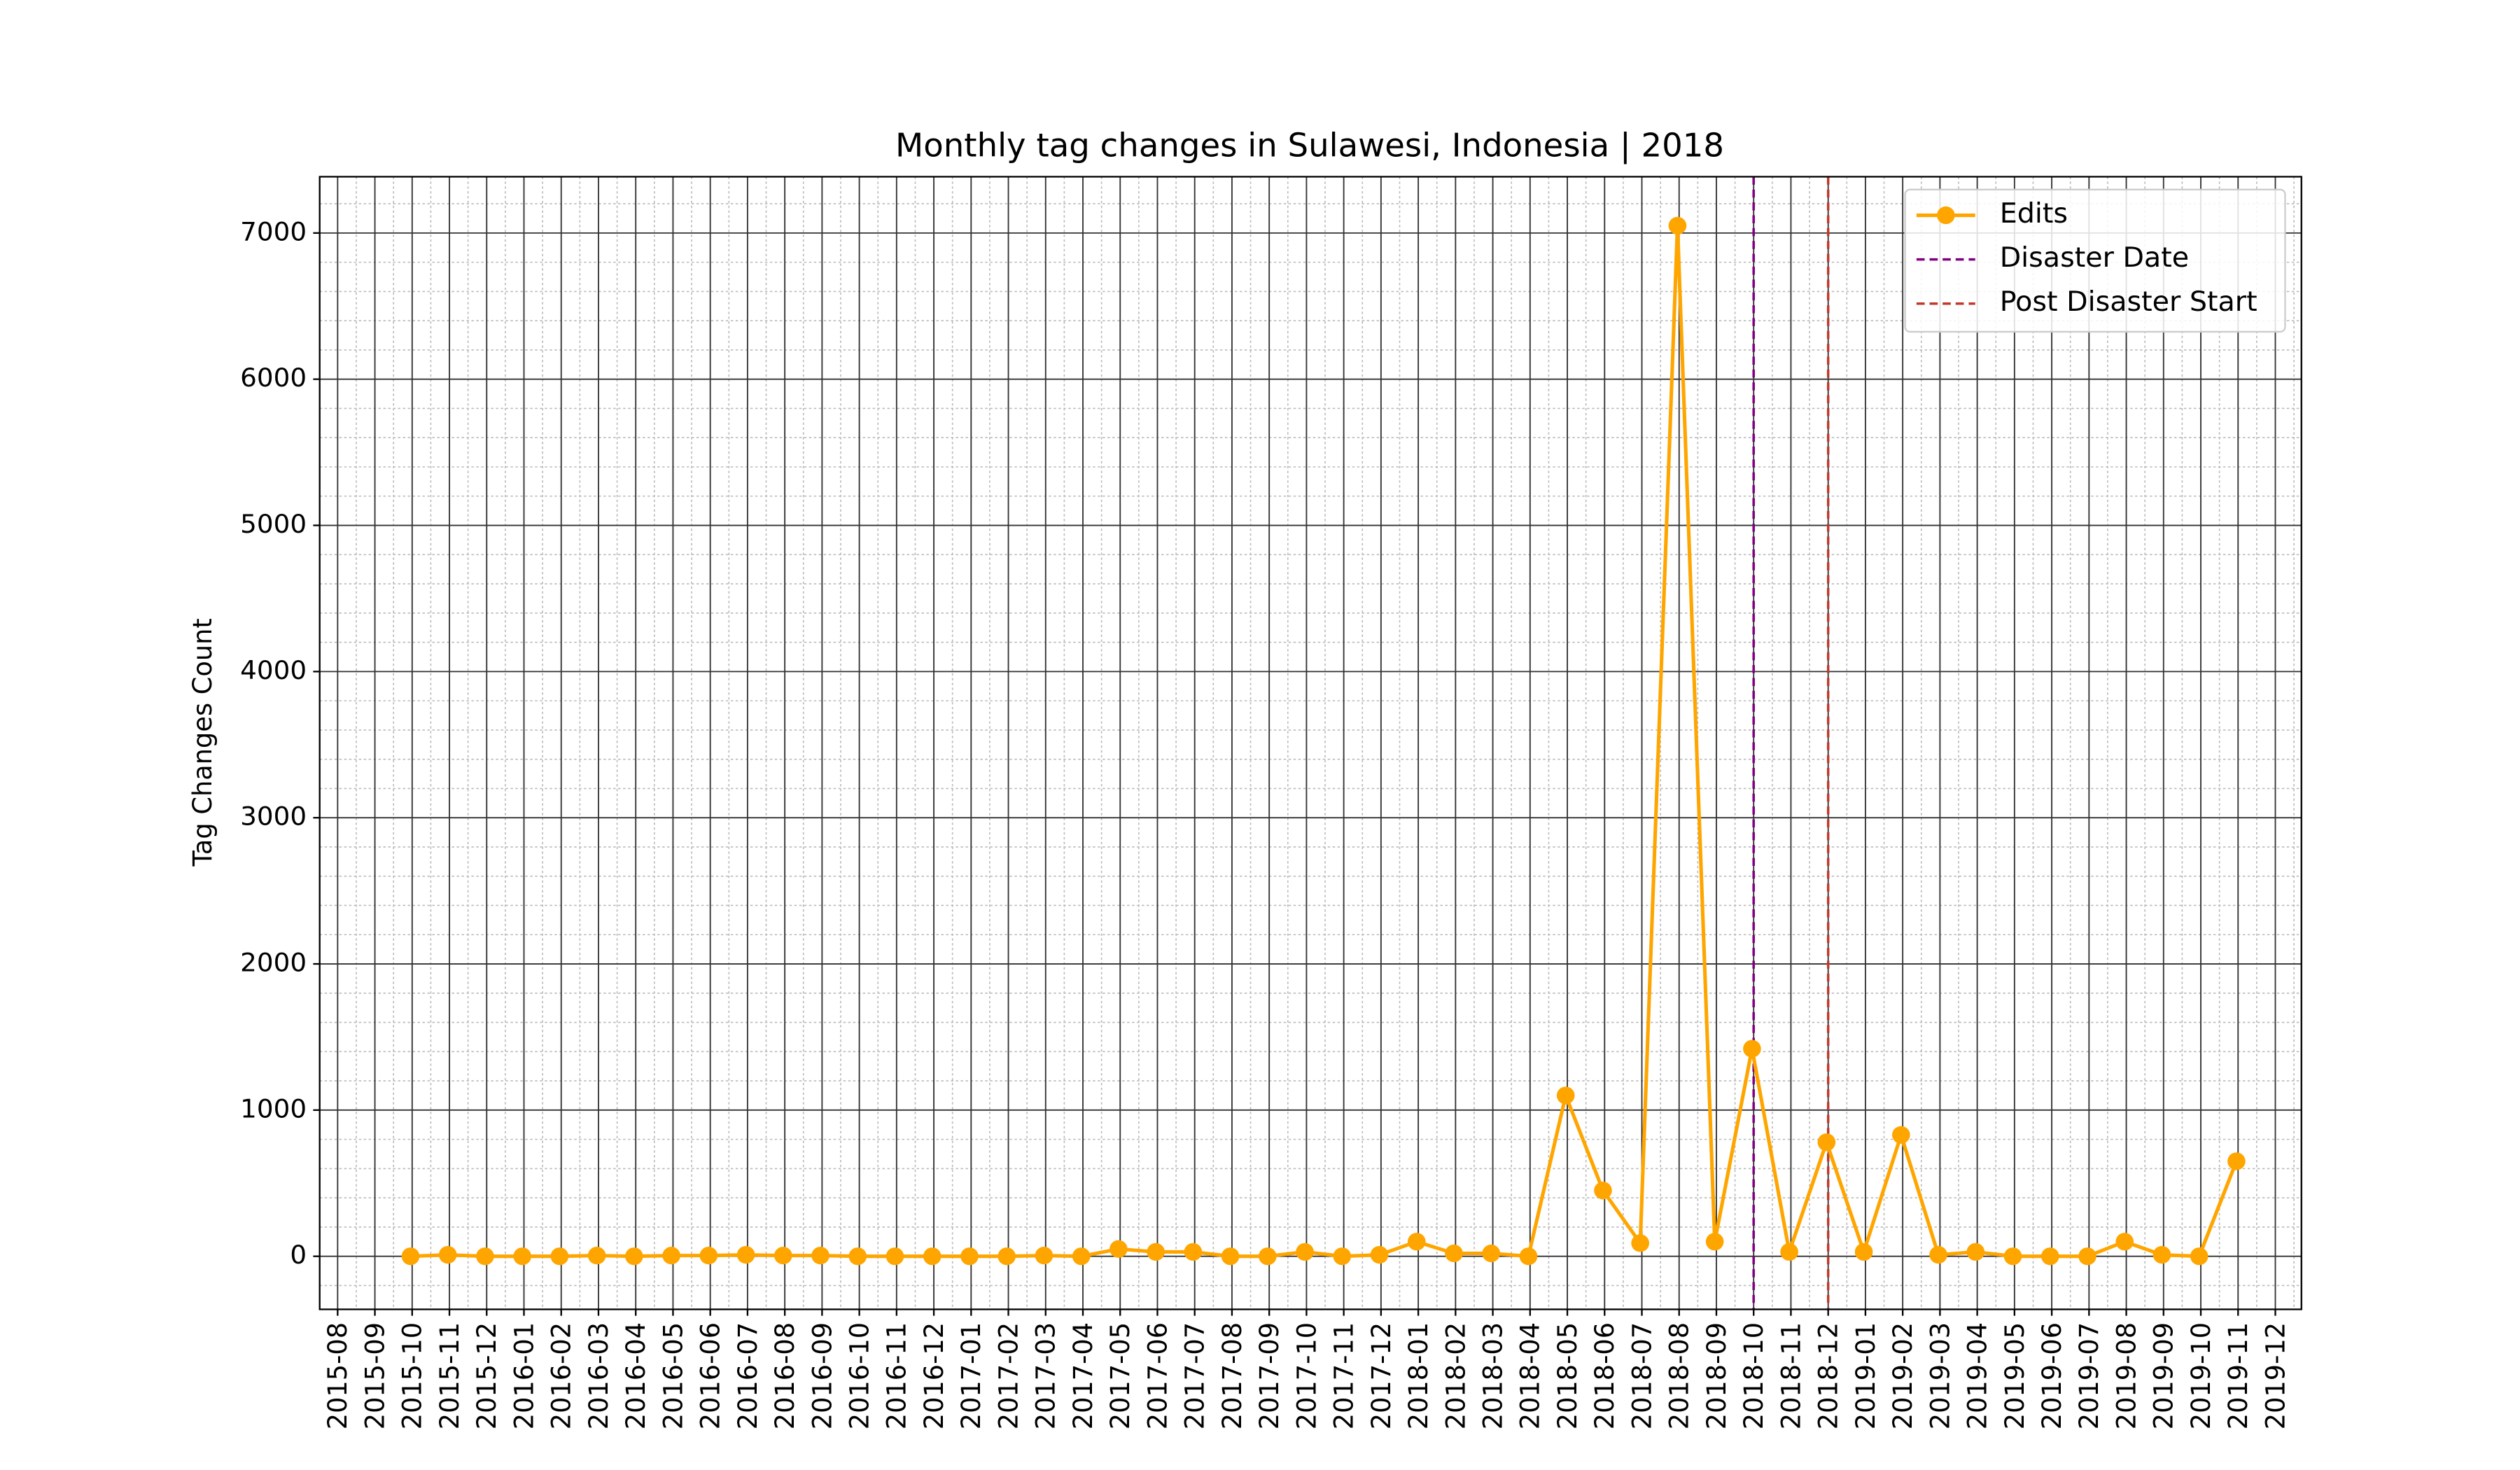 The image size is (2520, 1470). I want to click on x-tick-label: 2018-03, so click(1493, 1375).